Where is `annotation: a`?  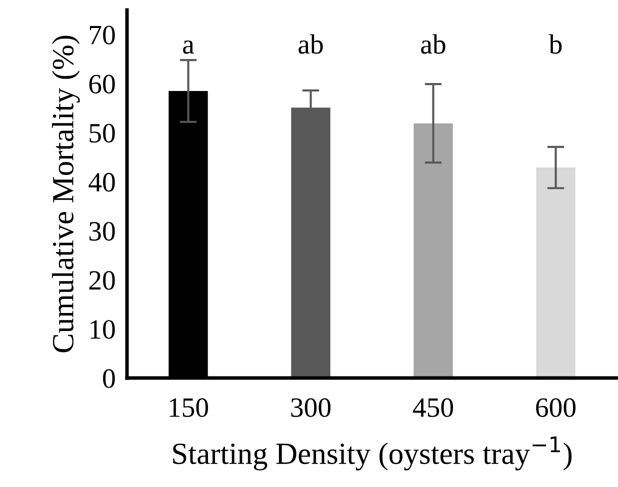 annotation: a is located at coordinates (188, 47).